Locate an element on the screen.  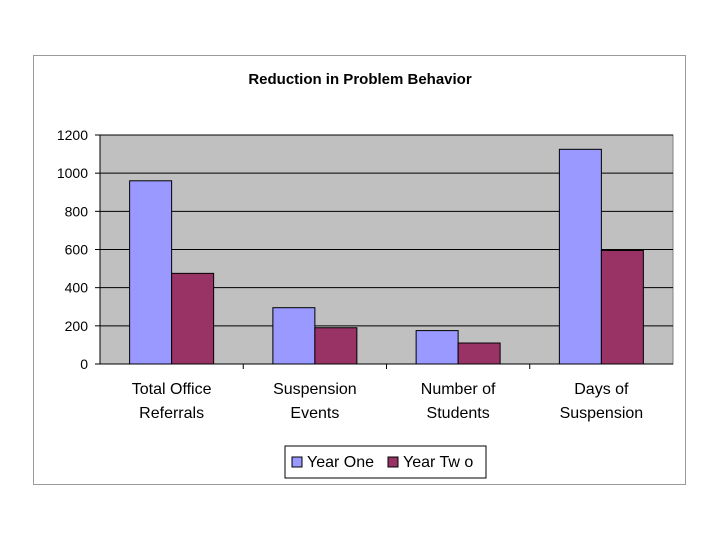
y-tick-label: 600 is located at coordinates (77, 250).